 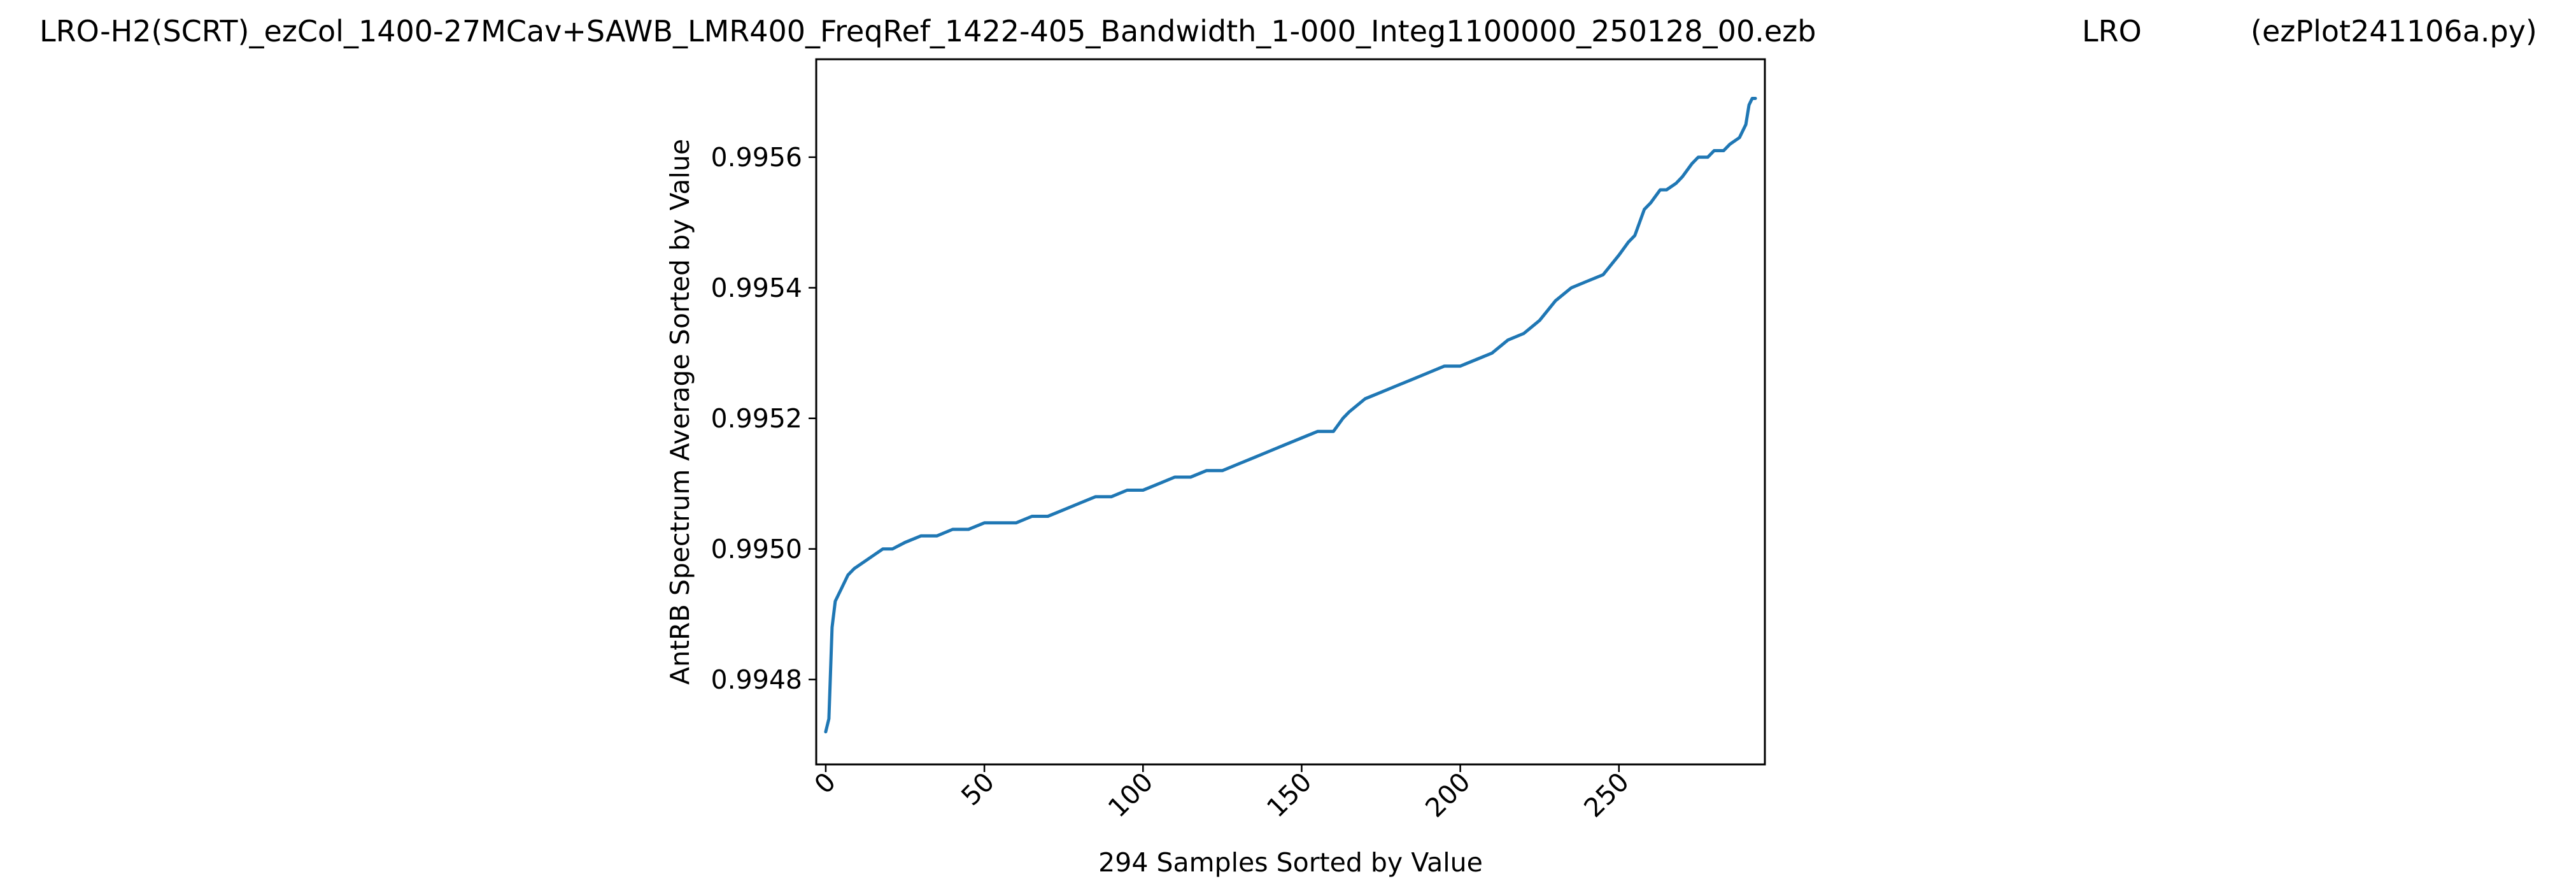 What do you see at coordinates (1290, 862) in the screenshot?
I see `x-axis-label: 294 Samples Sorted by Value` at bounding box center [1290, 862].